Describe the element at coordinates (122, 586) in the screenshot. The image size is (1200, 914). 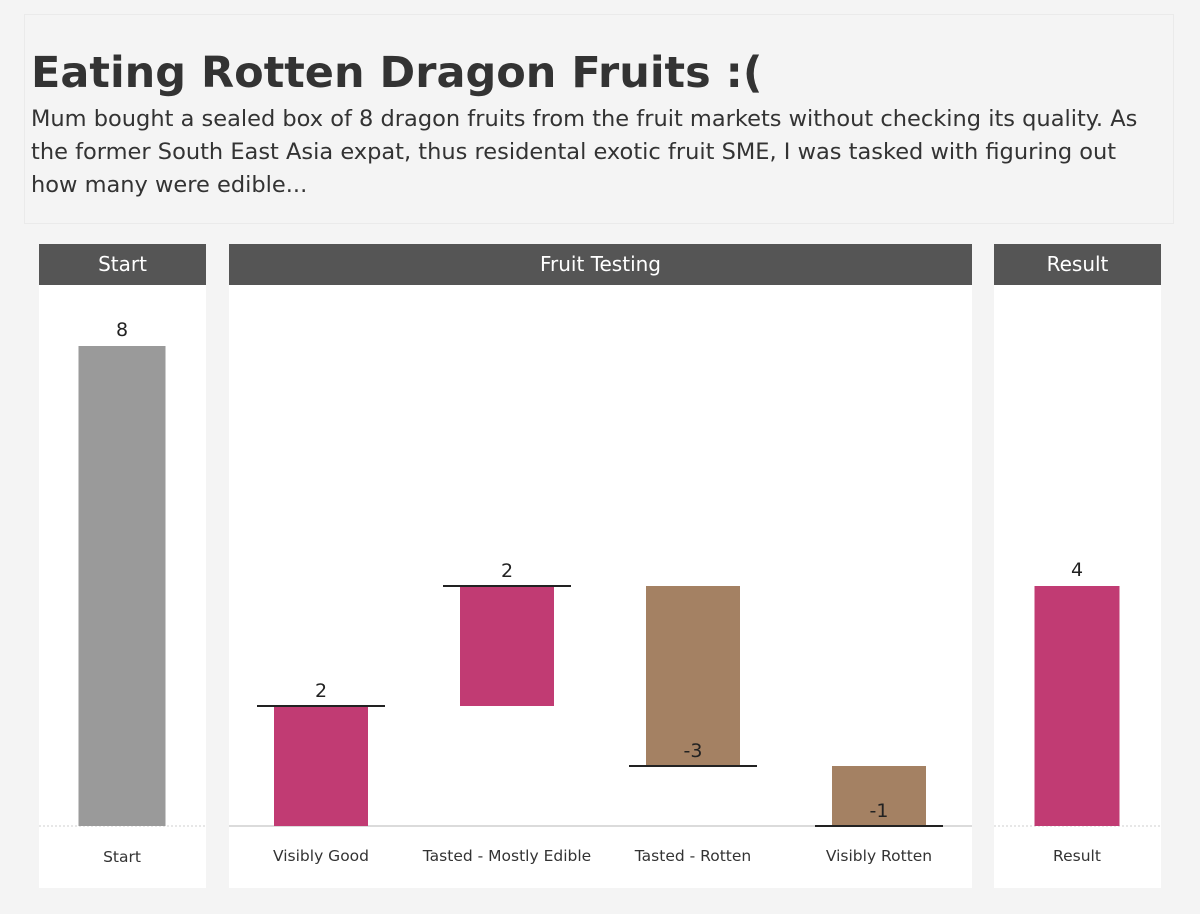
I see `bar-start` at that location.